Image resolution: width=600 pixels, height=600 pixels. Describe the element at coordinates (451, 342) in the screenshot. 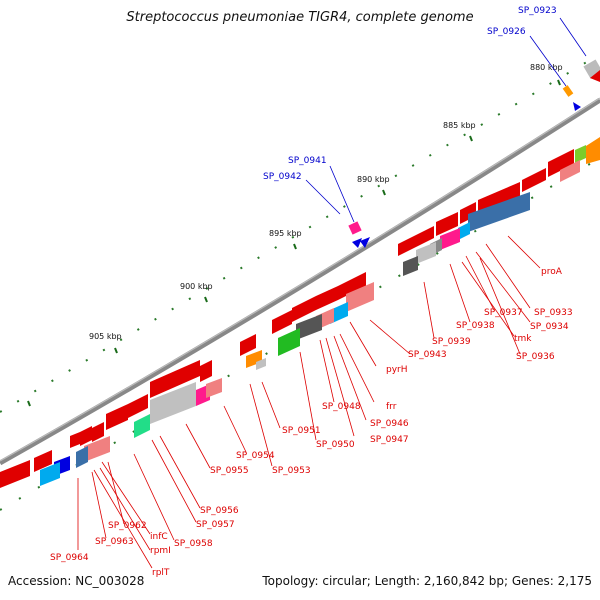

I see `gene-label: SP_0939` at that location.